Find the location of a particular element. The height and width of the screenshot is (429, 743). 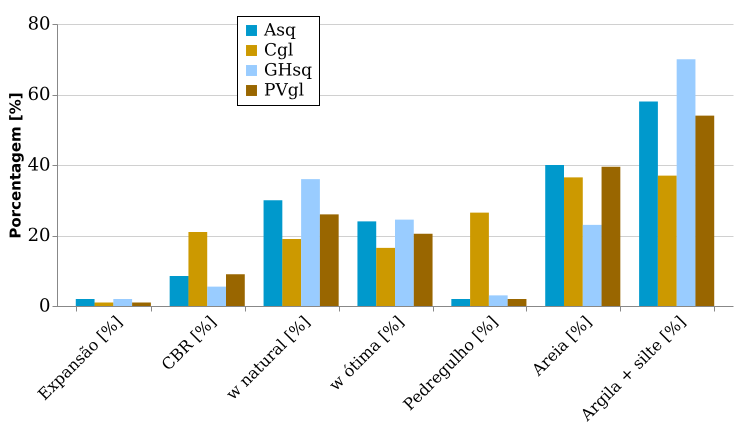

legend-label: Asq is located at coordinates (279, 30).